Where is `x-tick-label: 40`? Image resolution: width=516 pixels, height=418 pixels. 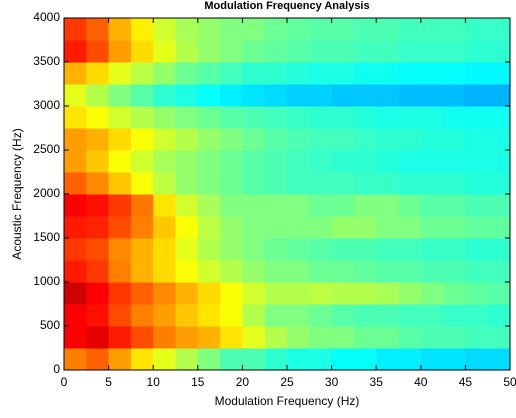
x-tick-label: 40 is located at coordinates (421, 382).